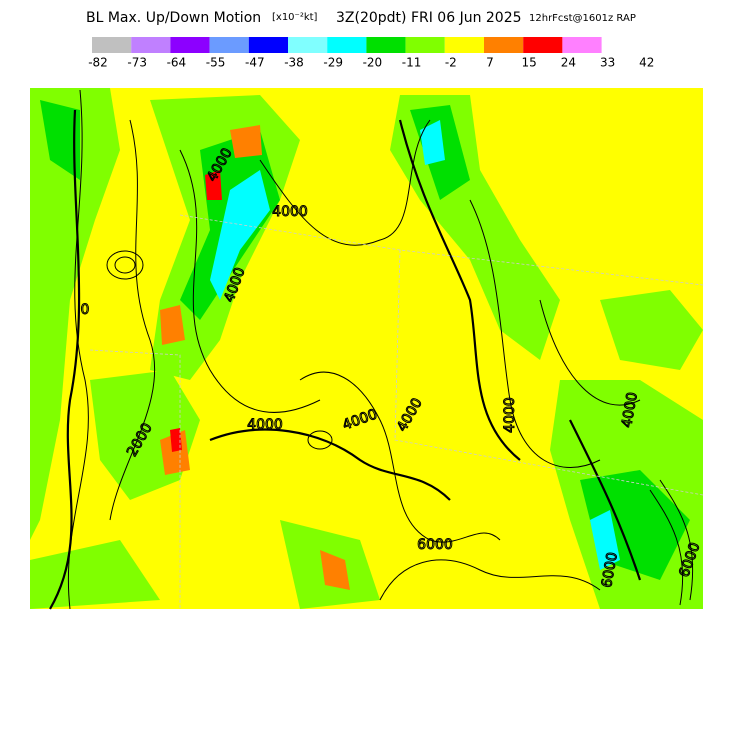 This screenshot has width=734, height=738. Describe the element at coordinates (85, 310) in the screenshot. I see `contour-label: 0` at that location.